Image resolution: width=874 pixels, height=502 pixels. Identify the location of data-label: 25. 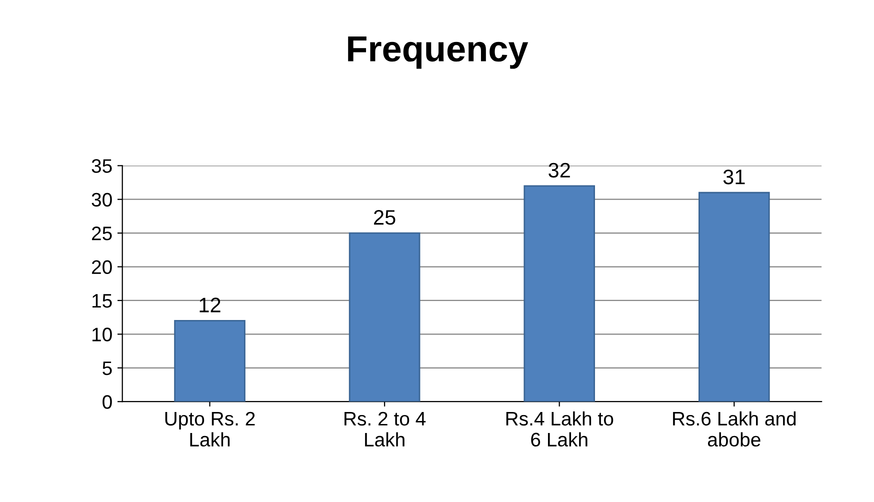
(385, 217).